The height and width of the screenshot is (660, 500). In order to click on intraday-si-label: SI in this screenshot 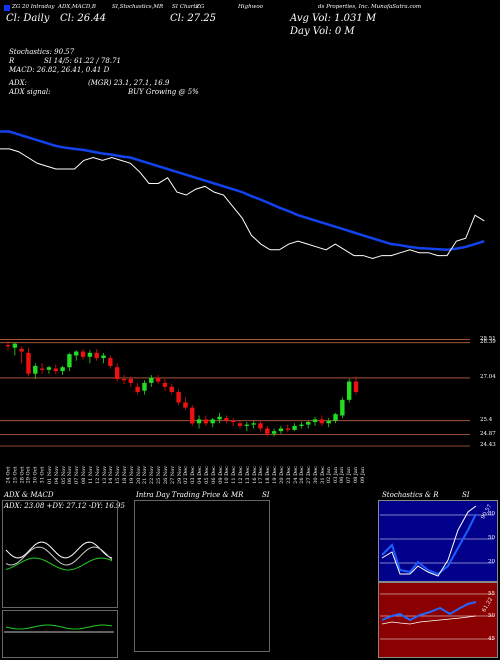, I will do `click(266, 495)`.